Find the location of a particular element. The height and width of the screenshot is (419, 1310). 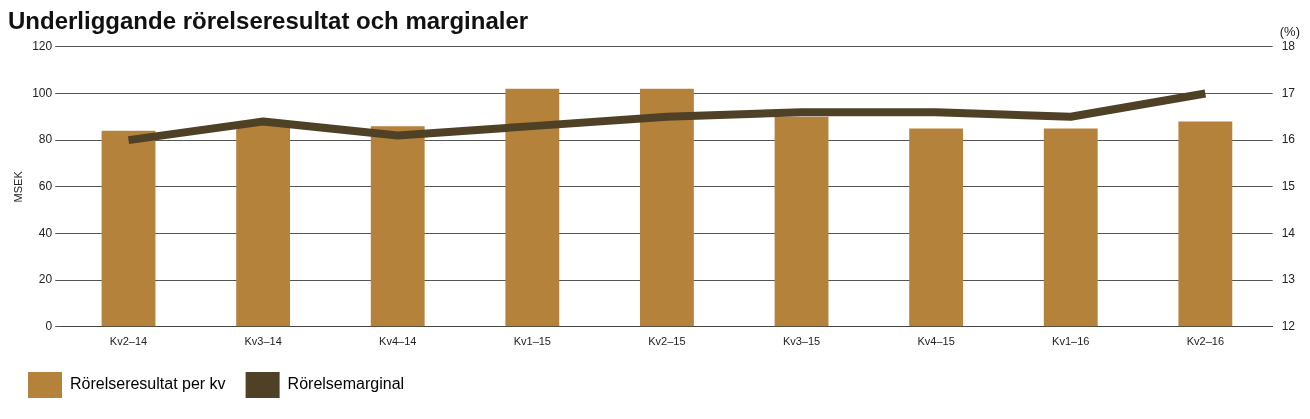

legend-label: Rörelseresultat per kv is located at coordinates (148, 384).